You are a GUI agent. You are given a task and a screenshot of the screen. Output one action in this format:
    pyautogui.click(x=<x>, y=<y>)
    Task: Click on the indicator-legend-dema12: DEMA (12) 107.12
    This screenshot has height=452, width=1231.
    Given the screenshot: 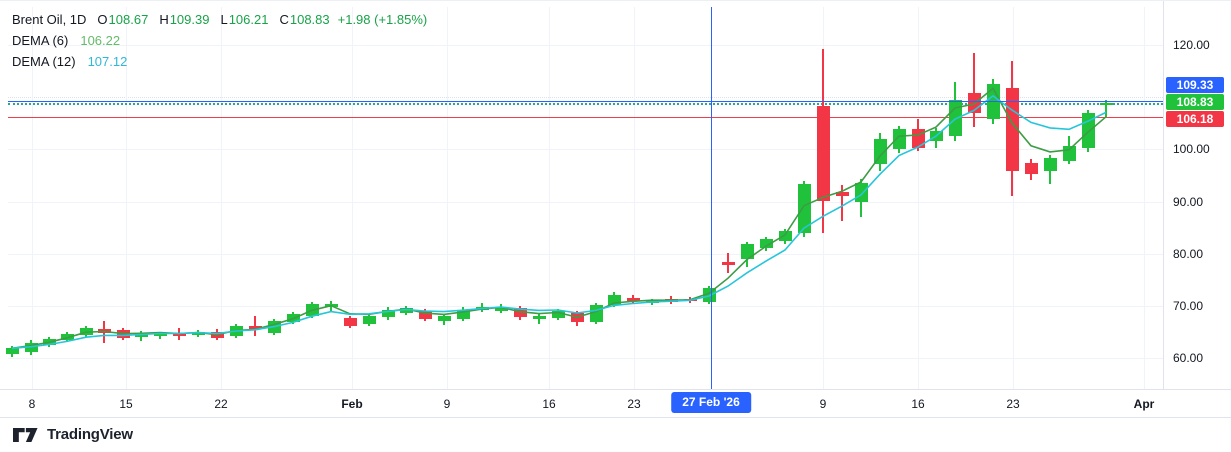 What is the action you would take?
    pyautogui.click(x=219, y=61)
    